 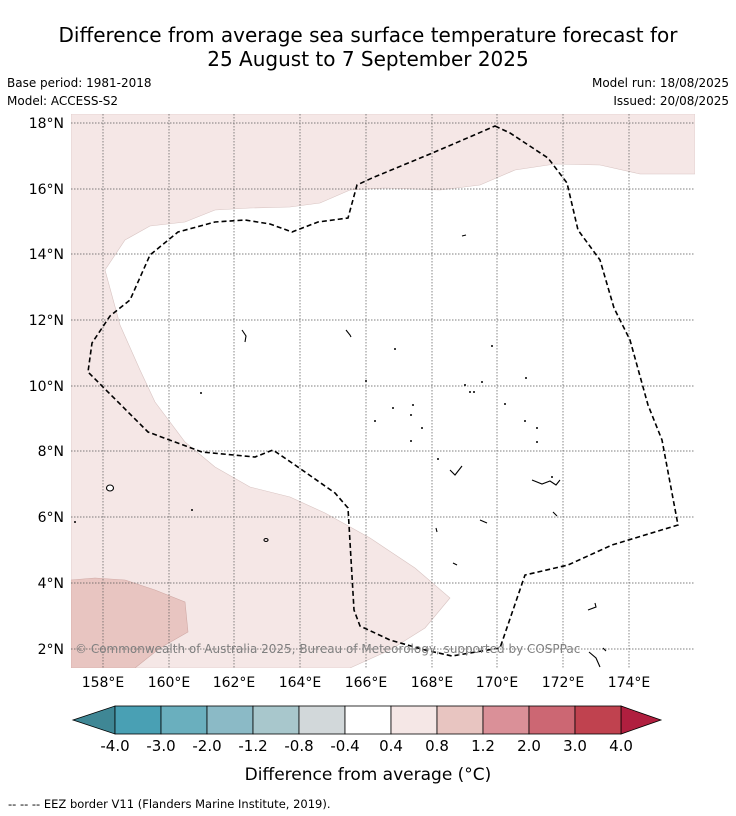 I want to click on lat-label: 8°N, so click(x=51, y=452).